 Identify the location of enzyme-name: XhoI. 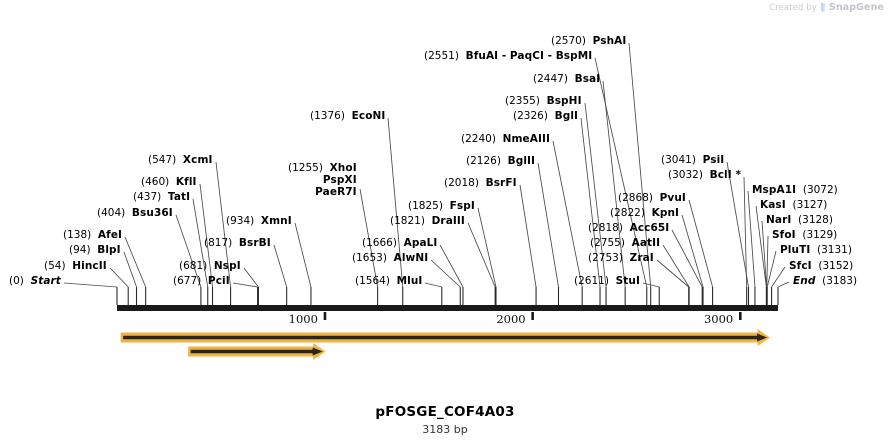
(343, 168).